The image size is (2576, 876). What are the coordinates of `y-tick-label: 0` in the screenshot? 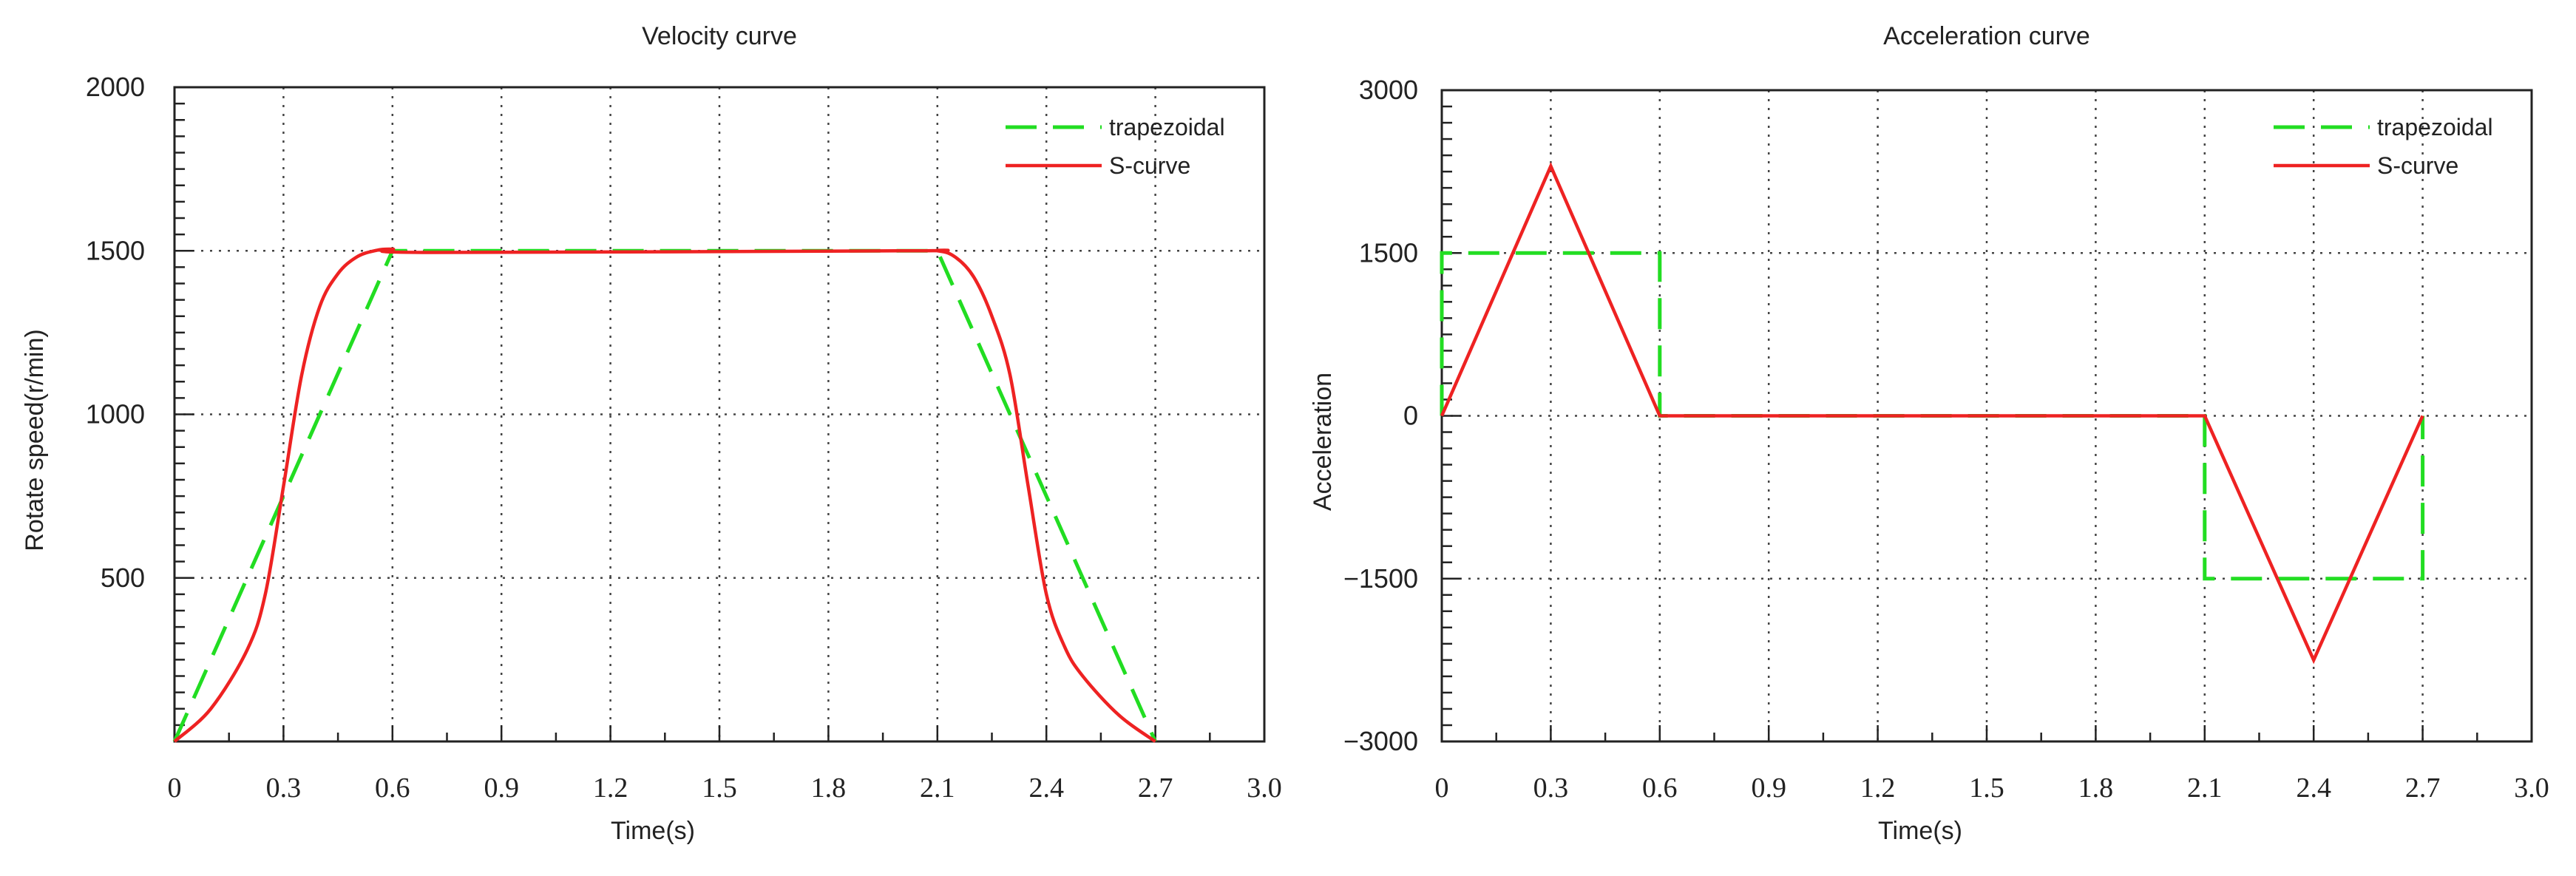 It's located at (1410, 416).